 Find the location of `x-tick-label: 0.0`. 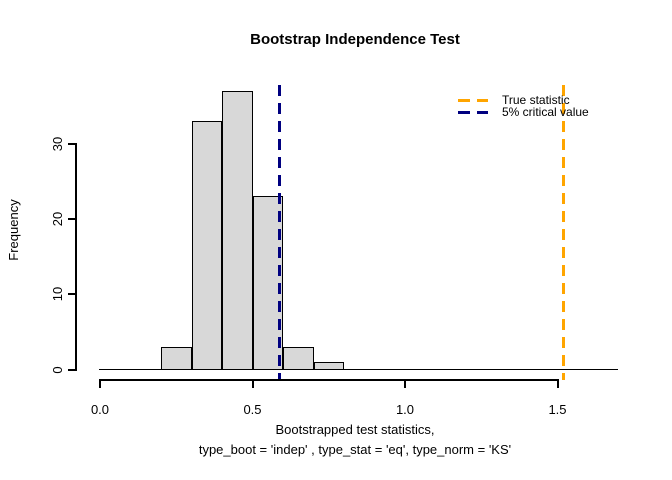

x-tick-label: 0.0 is located at coordinates (100, 409).